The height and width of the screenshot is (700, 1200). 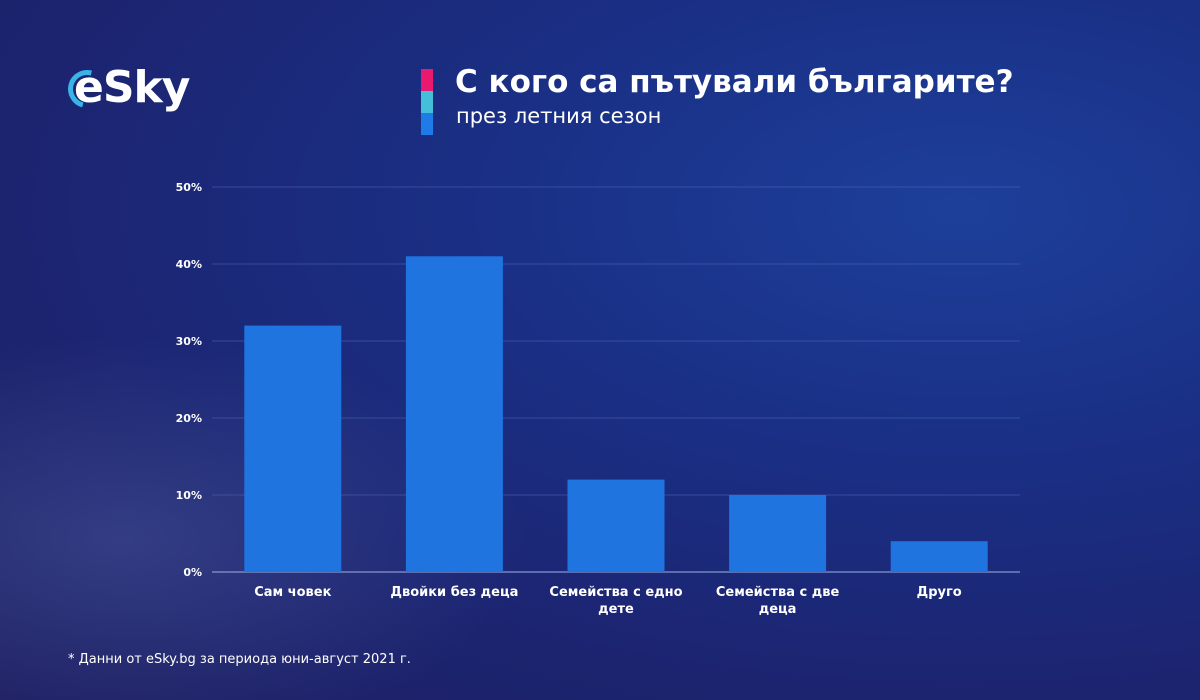 What do you see at coordinates (132, 87) in the screenshot?
I see `logo-text: eSky` at bounding box center [132, 87].